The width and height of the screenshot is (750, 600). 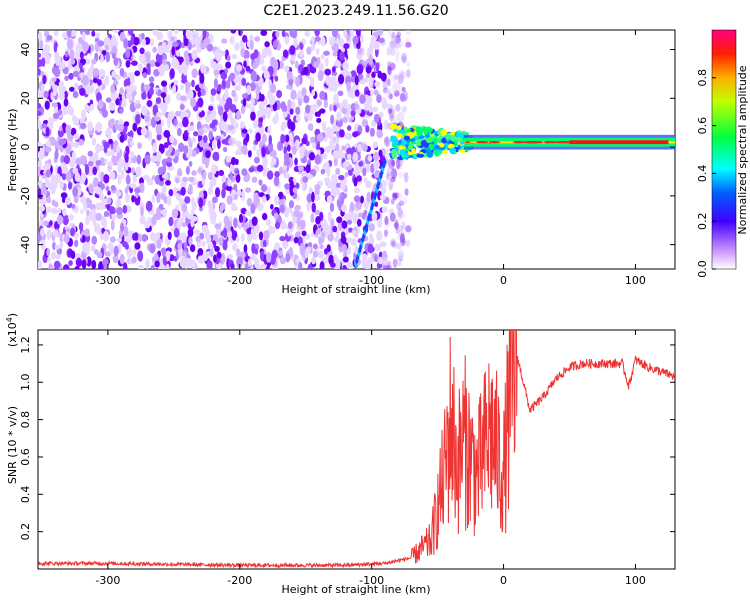 I want to click on colorbar-tick-label: 0.6, so click(x=702, y=126).